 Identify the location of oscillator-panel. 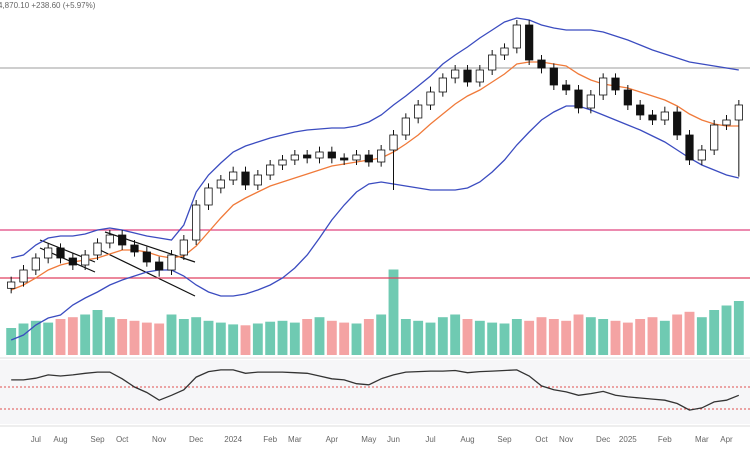
(375, 392).